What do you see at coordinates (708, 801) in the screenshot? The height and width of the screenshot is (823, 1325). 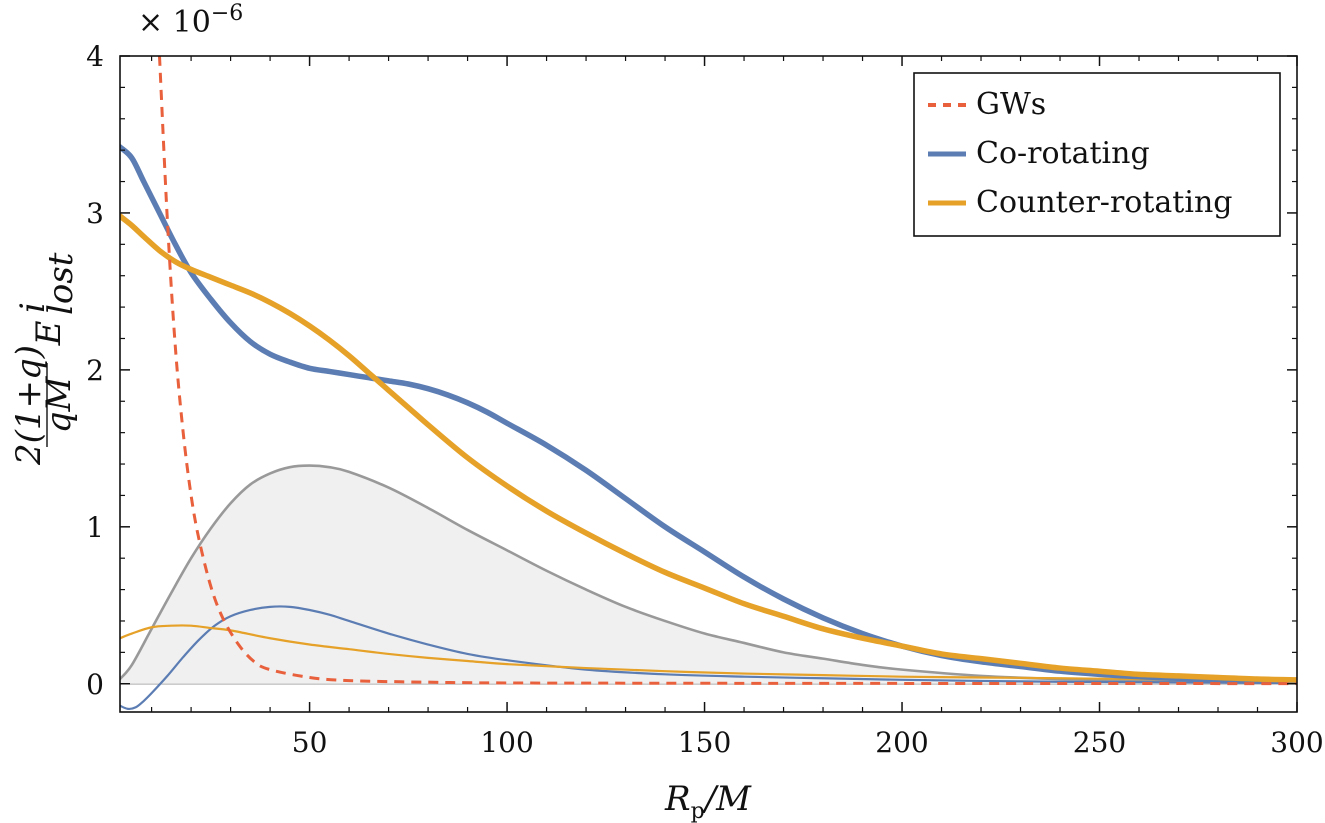 I see `x-axis-label: Rp/M` at bounding box center [708, 801].